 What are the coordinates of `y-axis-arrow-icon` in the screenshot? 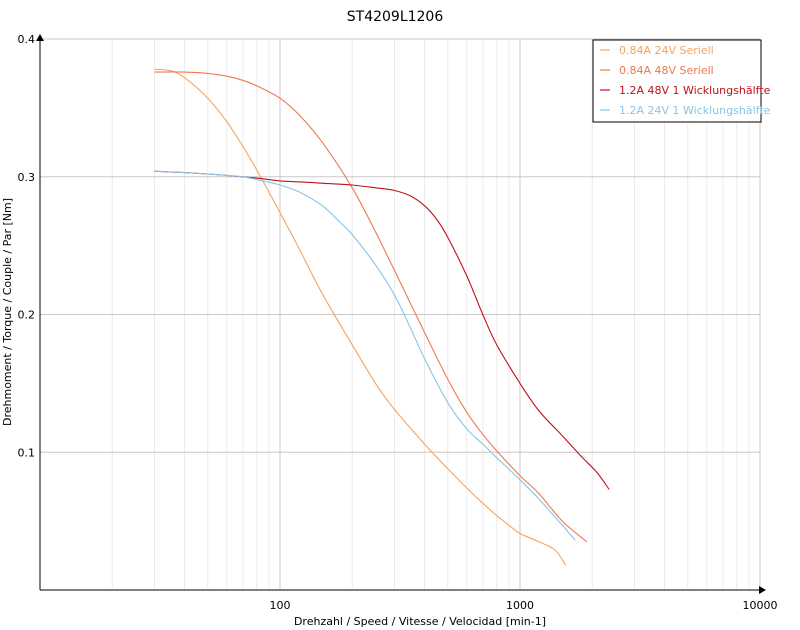 It's located at (40, 37).